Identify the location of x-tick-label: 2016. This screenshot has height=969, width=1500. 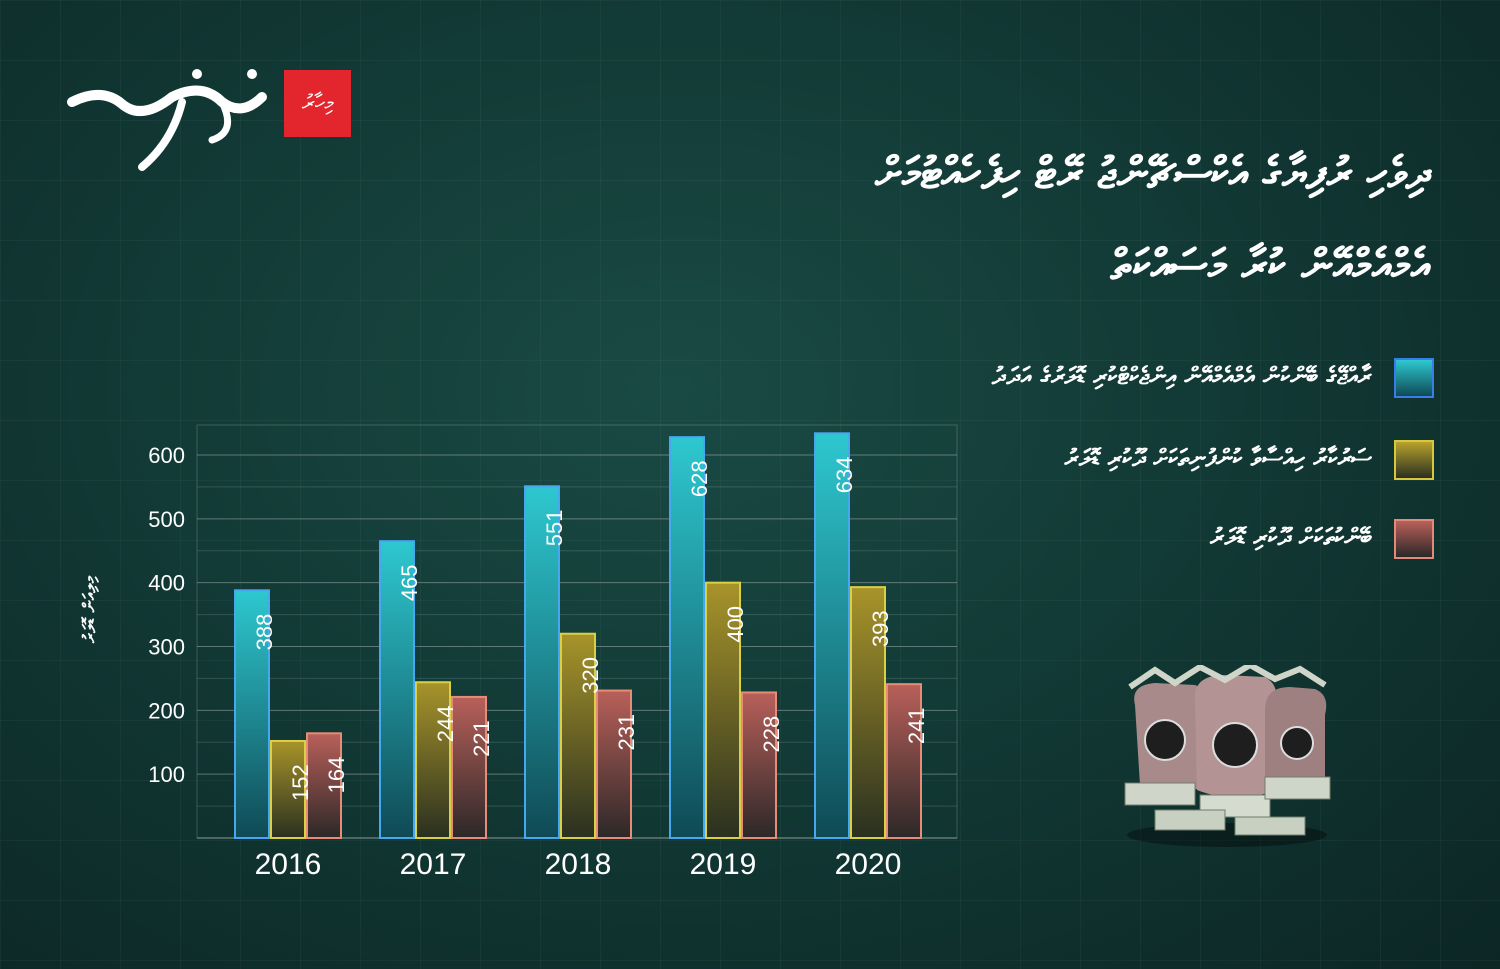
(288, 864).